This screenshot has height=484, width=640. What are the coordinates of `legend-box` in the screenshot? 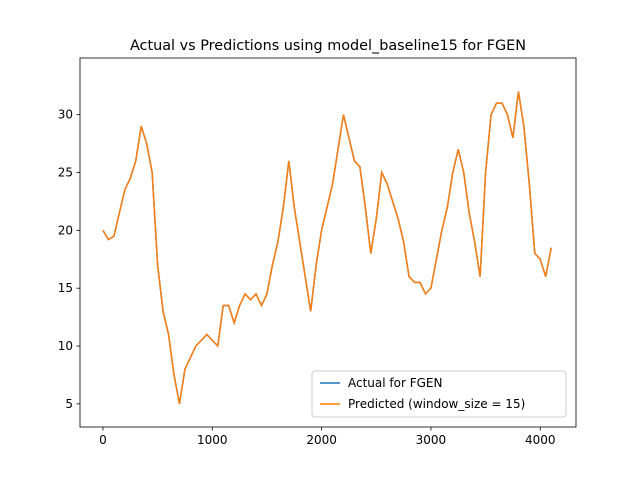 It's located at (439, 394).